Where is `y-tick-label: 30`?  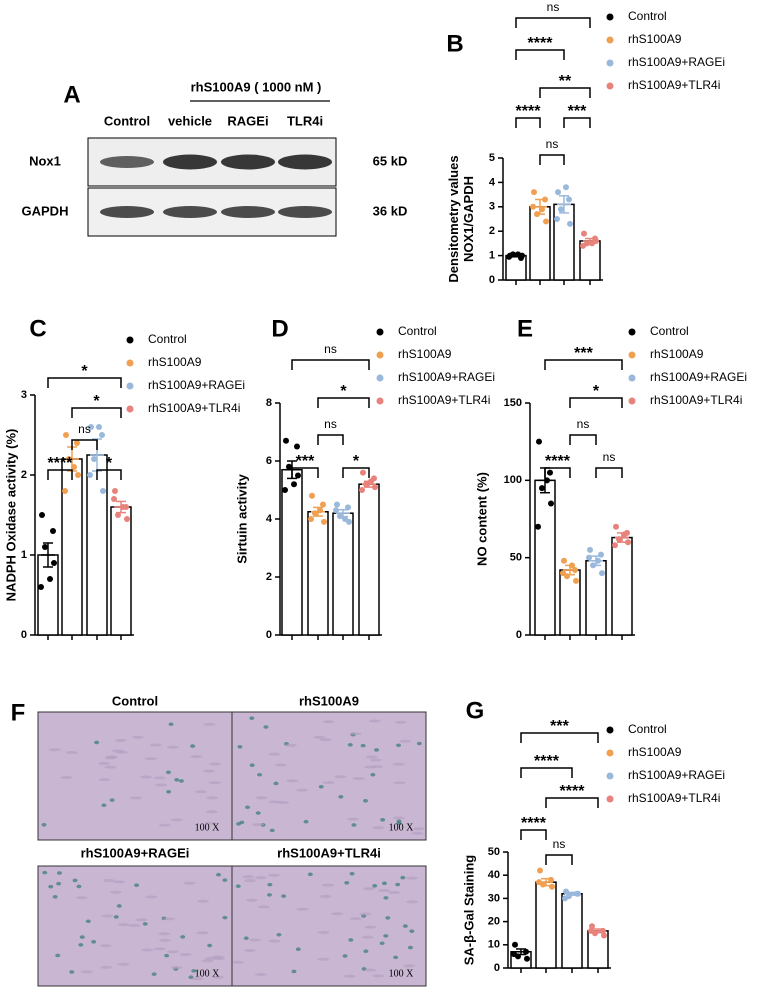
y-tick-label: 30 is located at coordinates (494, 898).